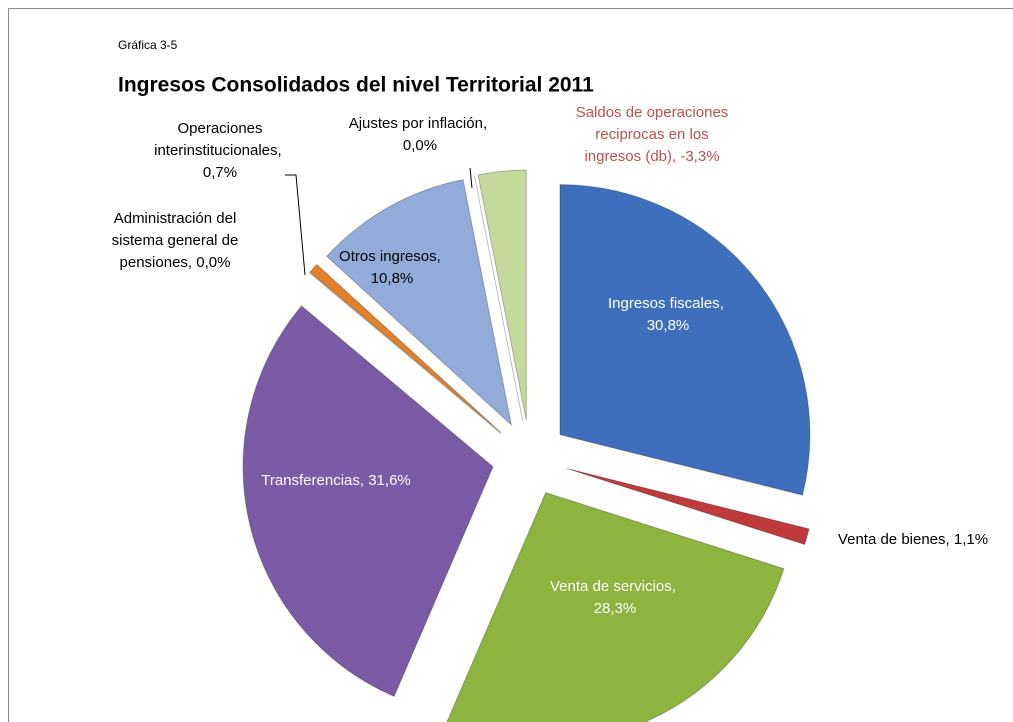 The width and height of the screenshot is (1013, 722). I want to click on data-label-category: Ajustes por inflación, so click(416, 123).